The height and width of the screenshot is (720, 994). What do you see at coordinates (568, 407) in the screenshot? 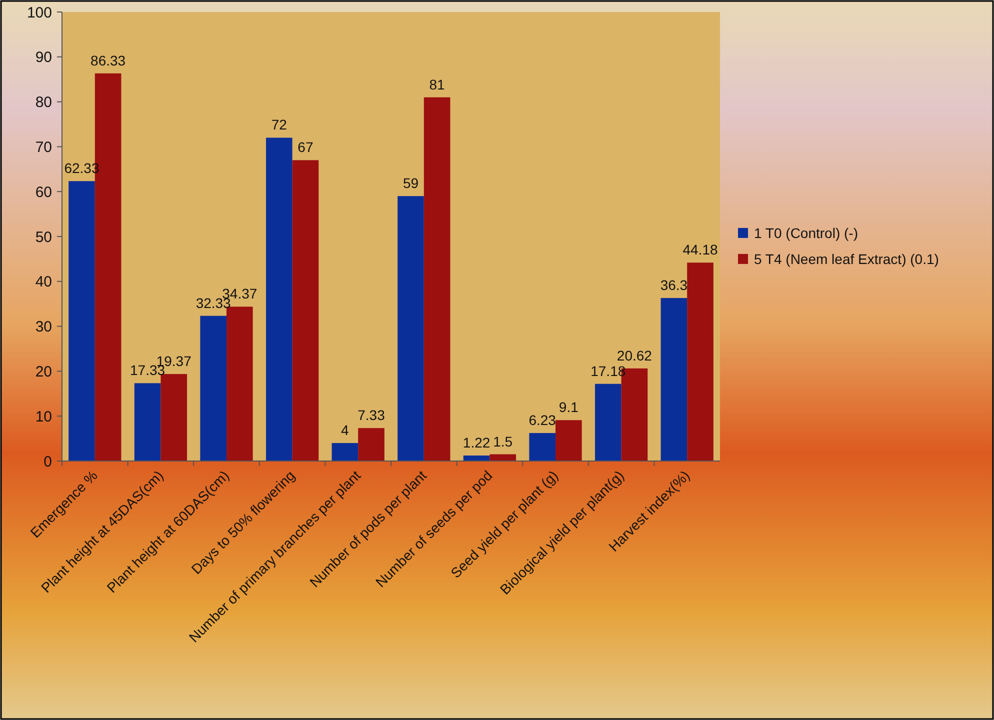
I see `data-label: 9.1` at bounding box center [568, 407].